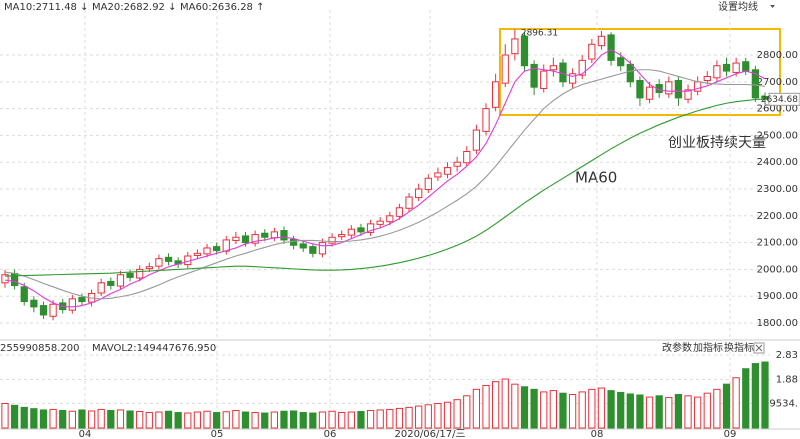 This screenshot has width=800, height=439. I want to click on button: 改参数, so click(677, 347).